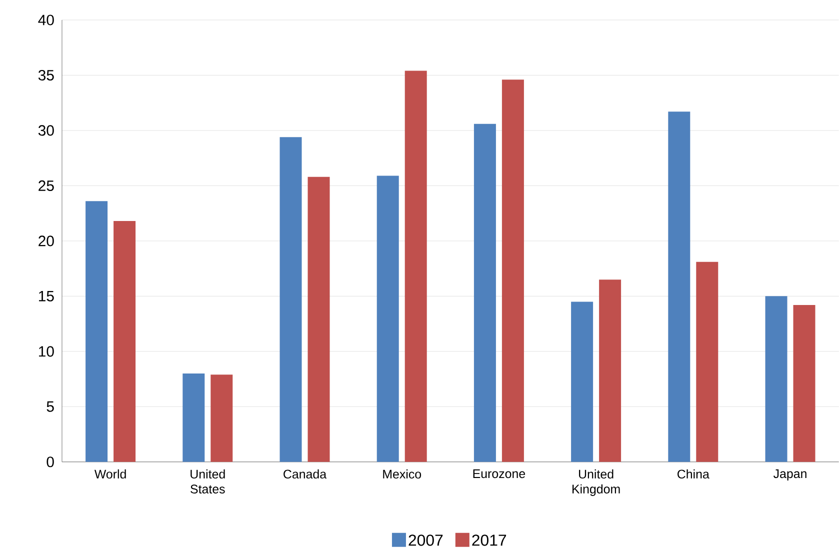 This screenshot has height=555, width=839. What do you see at coordinates (305, 474) in the screenshot?
I see `x-tick-label: Canada` at bounding box center [305, 474].